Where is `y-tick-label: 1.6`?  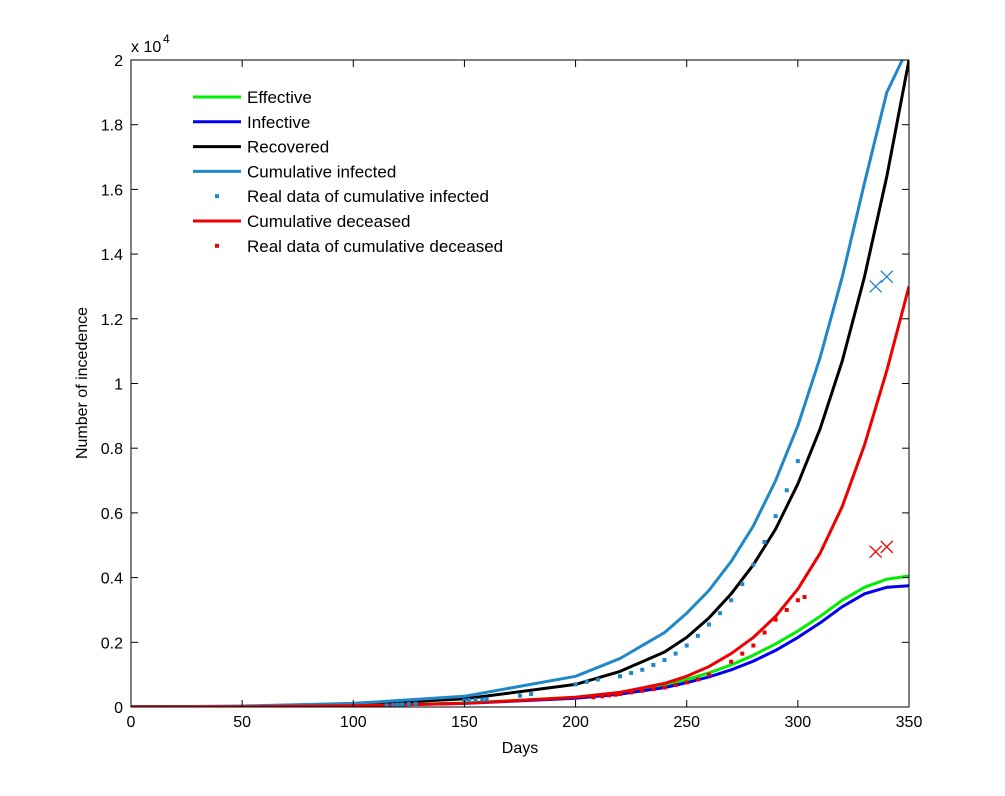 y-tick-label: 1.6 is located at coordinates (112, 190).